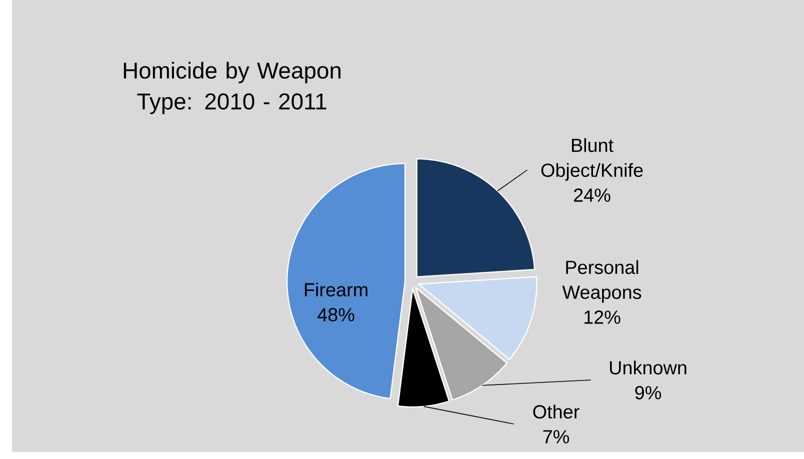 This screenshot has width=804, height=459. Describe the element at coordinates (602, 281) in the screenshot. I see `slice-label: Personal Weapons` at that location.